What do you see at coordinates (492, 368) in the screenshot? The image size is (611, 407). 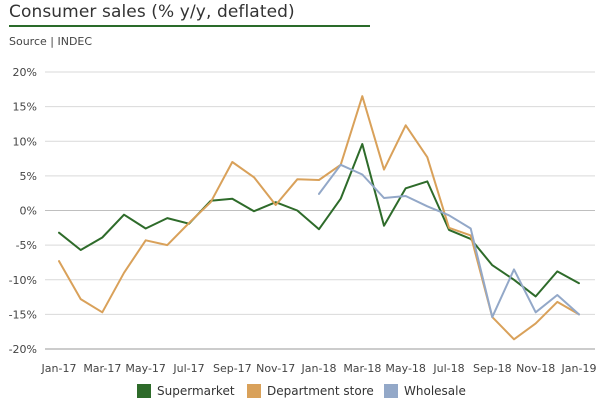 I see `x-tick-label: Sep-18` at bounding box center [492, 368].